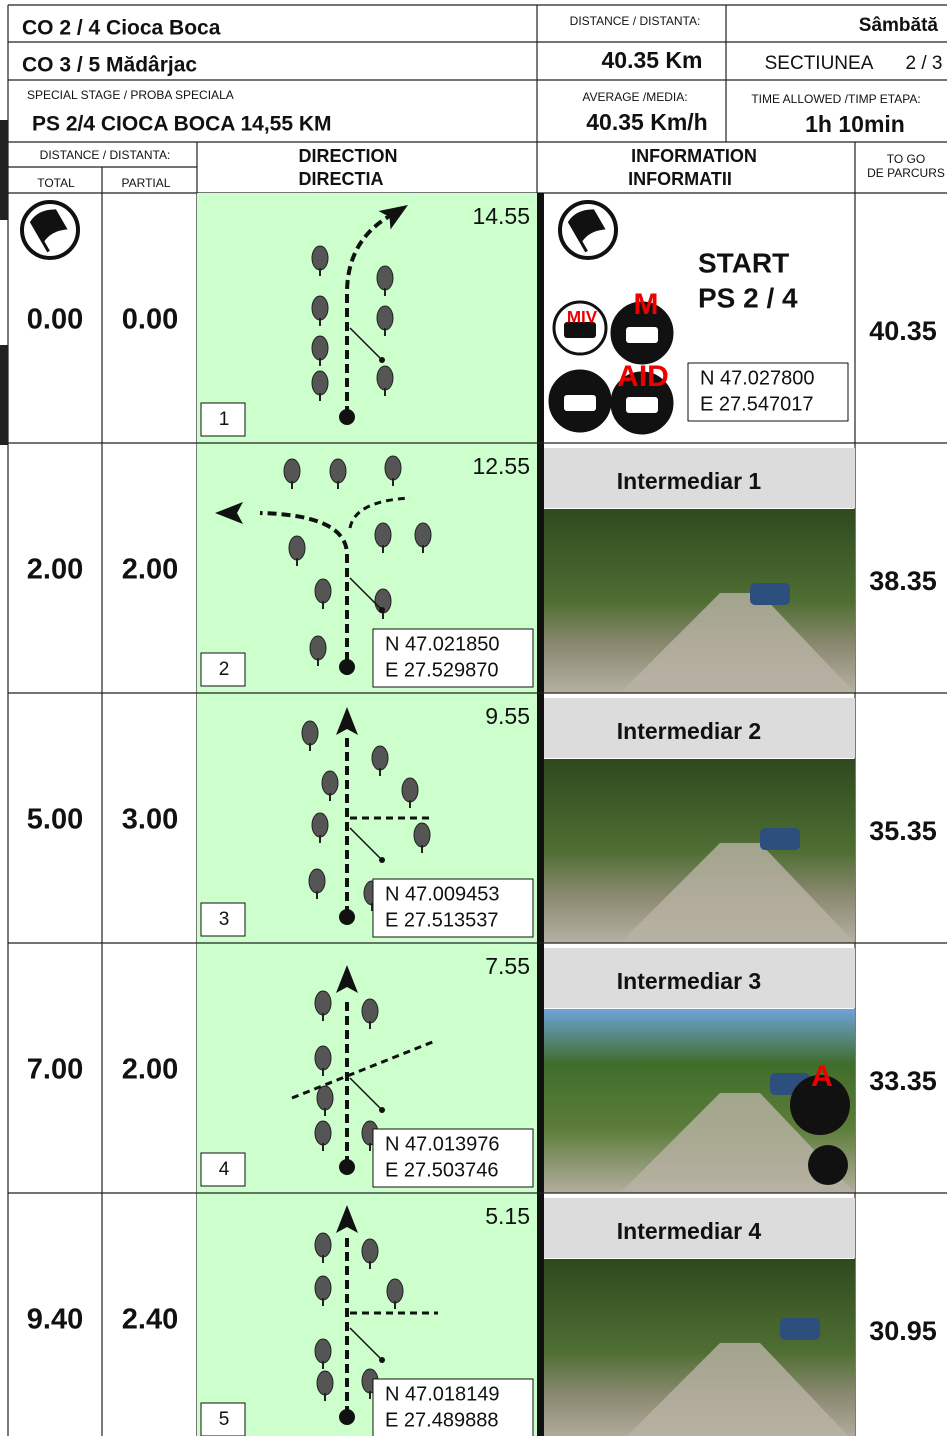 This screenshot has width=947, height=1436. Describe the element at coordinates (130, 95) in the screenshot. I see `stage-label: SPECIAL STAGE / PROBA SPECIALA` at that location.